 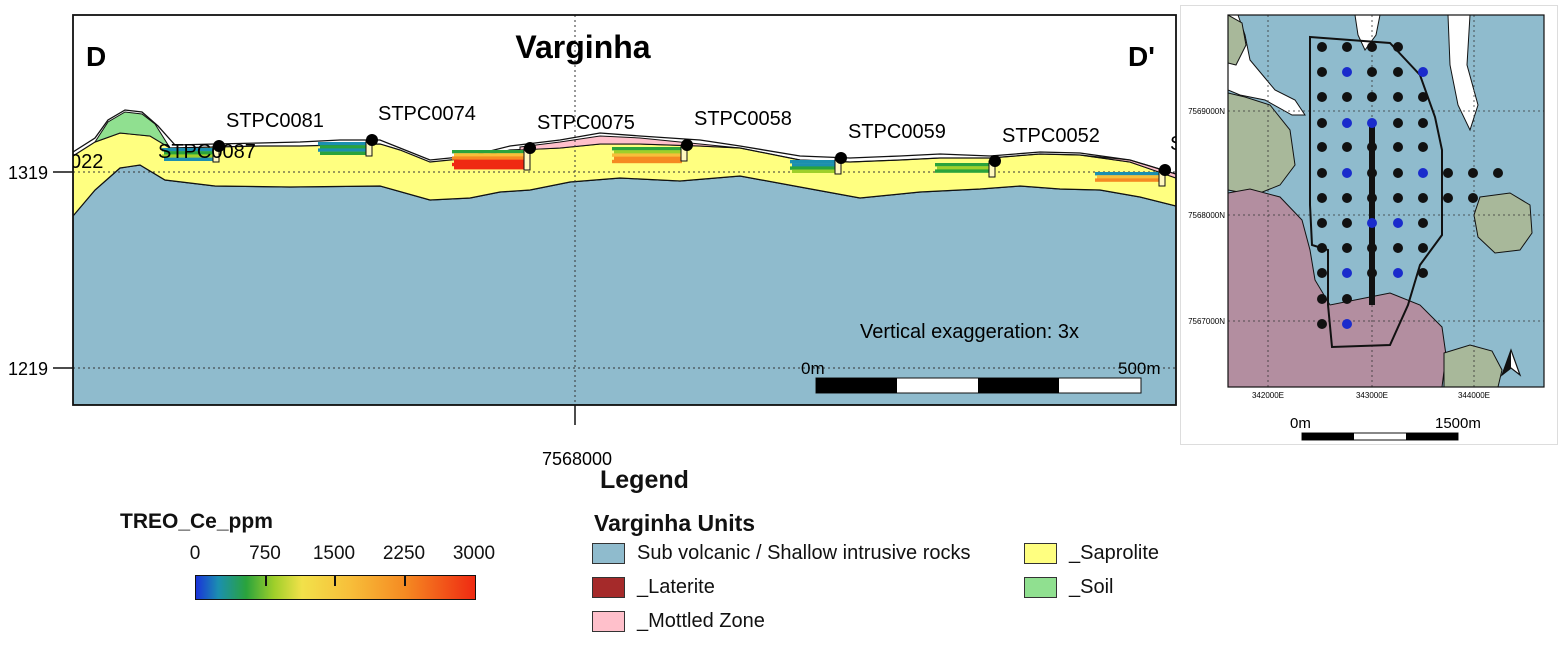 What do you see at coordinates (96, 56) in the screenshot?
I see `section-start-label: D` at bounding box center [96, 56].